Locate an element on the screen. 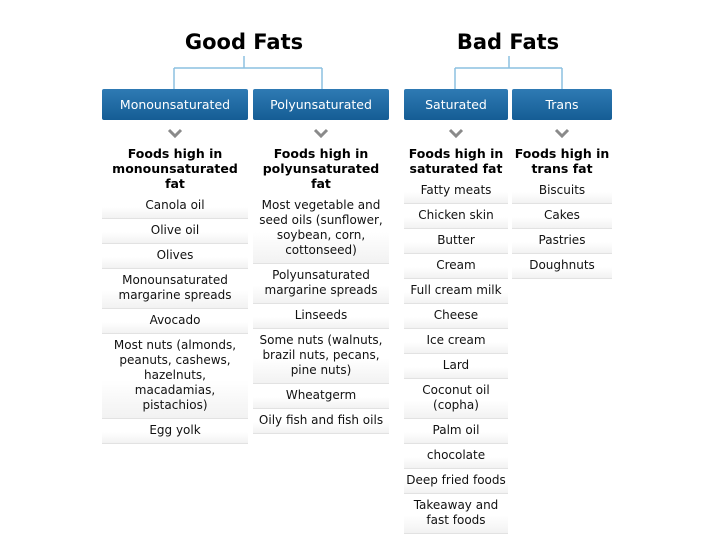  list-item: chocolate is located at coordinates (456, 456).